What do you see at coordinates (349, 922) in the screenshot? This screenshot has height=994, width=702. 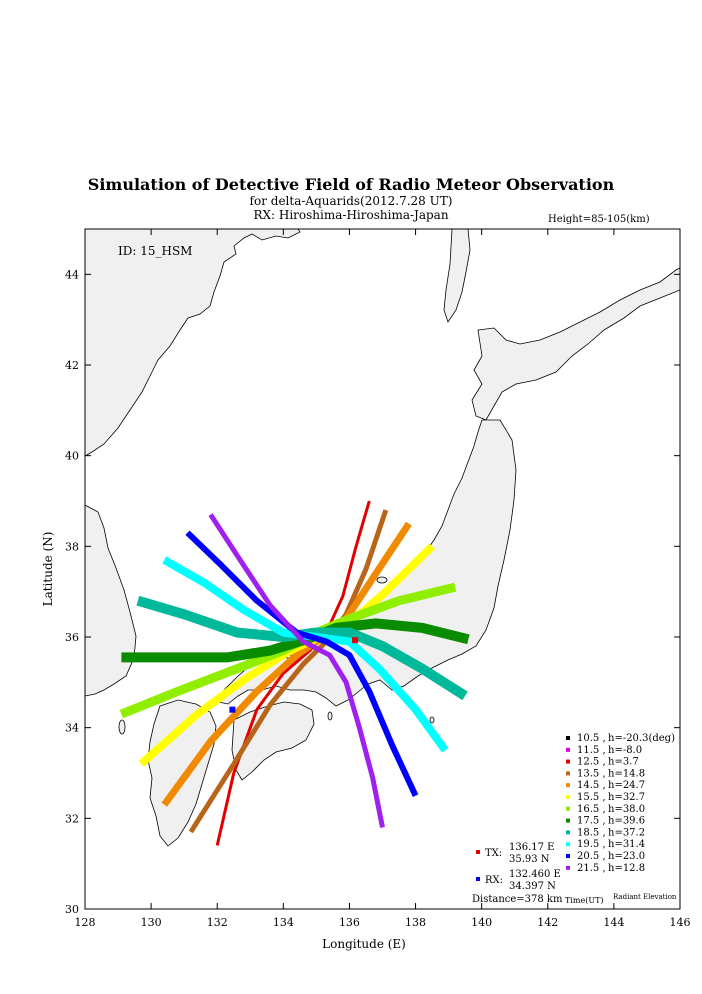 I see `x-tick-label: 136` at bounding box center [349, 922].